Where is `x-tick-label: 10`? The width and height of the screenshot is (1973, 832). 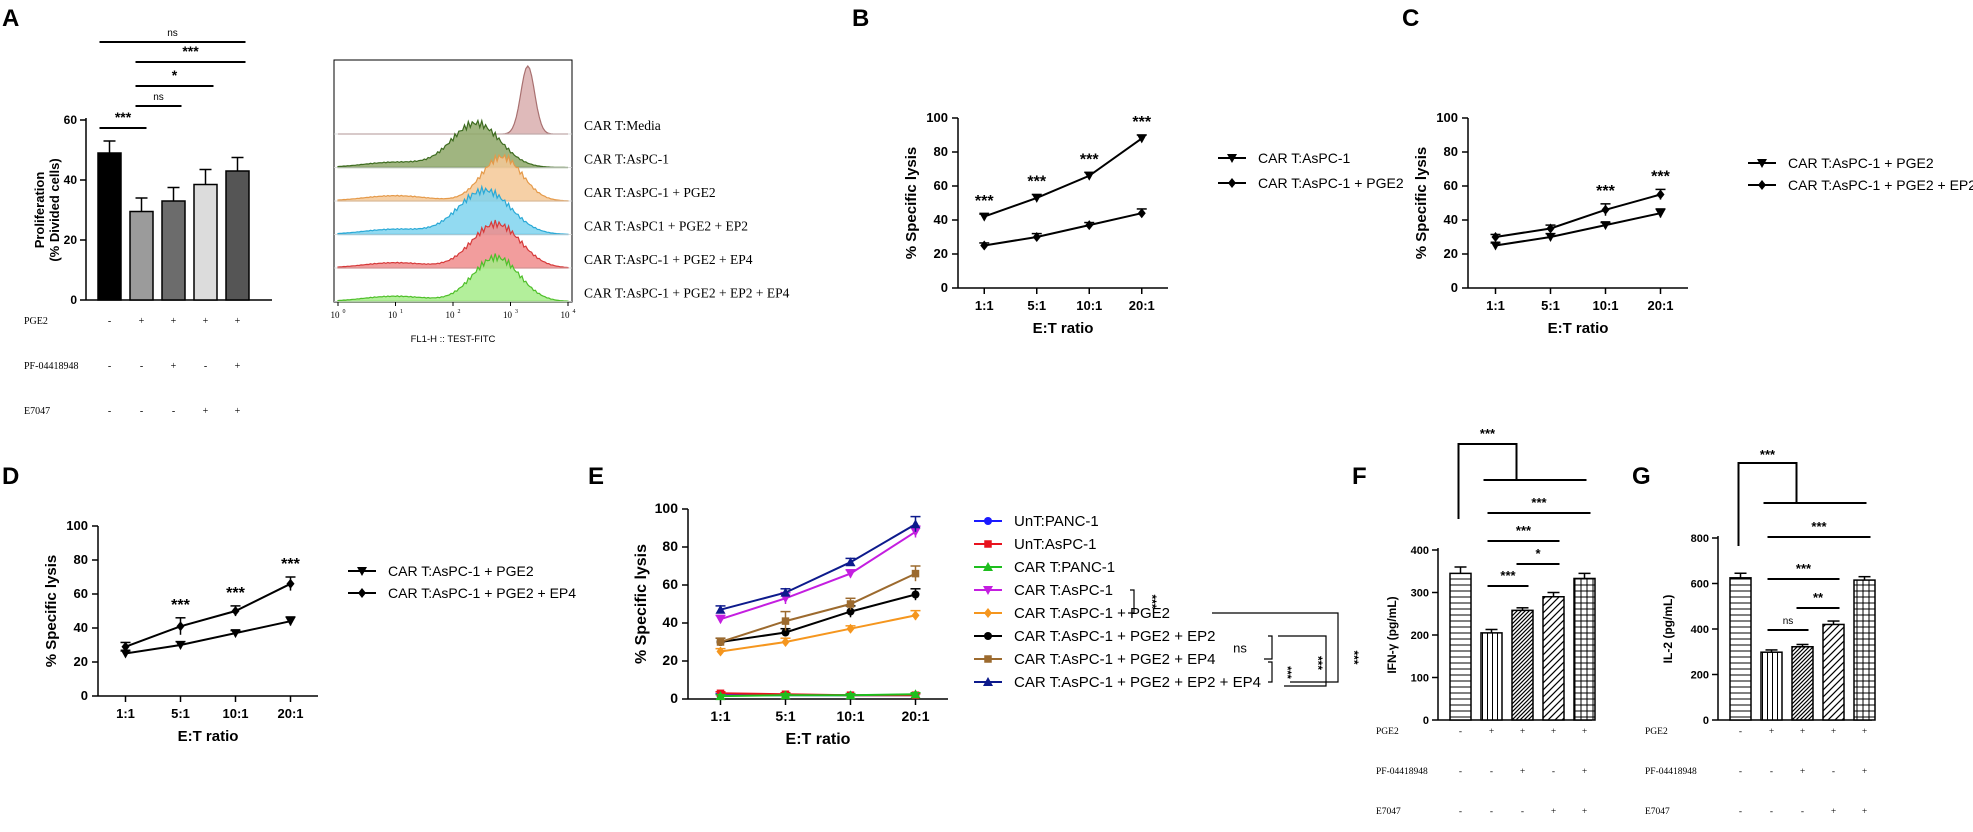
x-tick-label: 10 is located at coordinates (393, 315).